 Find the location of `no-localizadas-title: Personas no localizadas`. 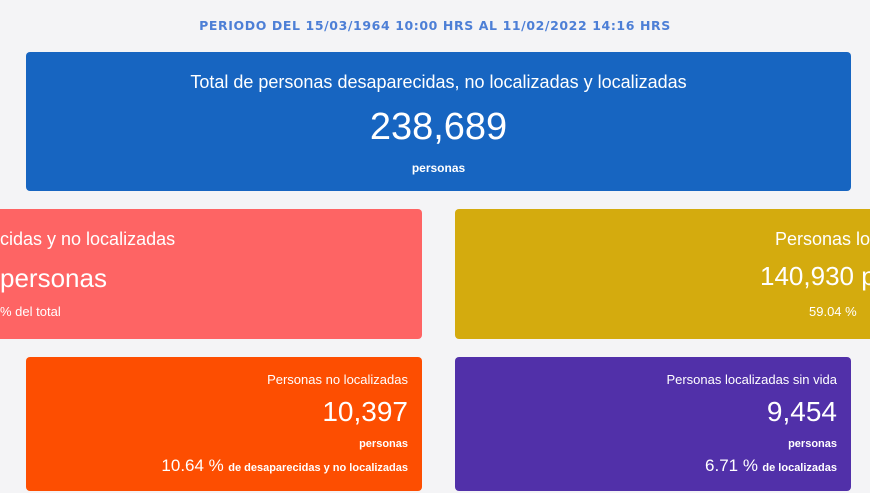

no-localizadas-title: Personas no localizadas is located at coordinates (337, 379).